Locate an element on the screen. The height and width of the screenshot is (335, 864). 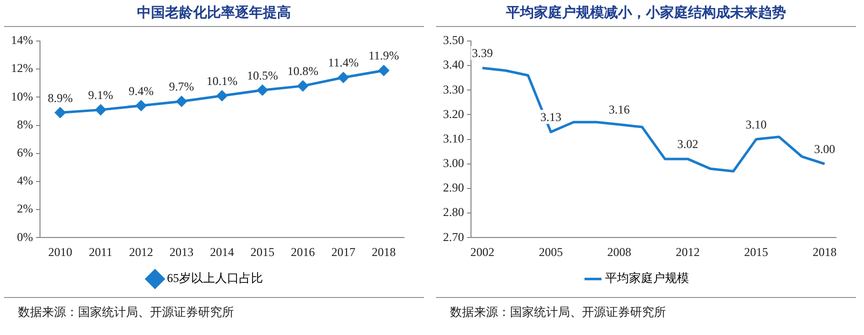
y-tick-label: 2.90 is located at coordinates (453, 187).